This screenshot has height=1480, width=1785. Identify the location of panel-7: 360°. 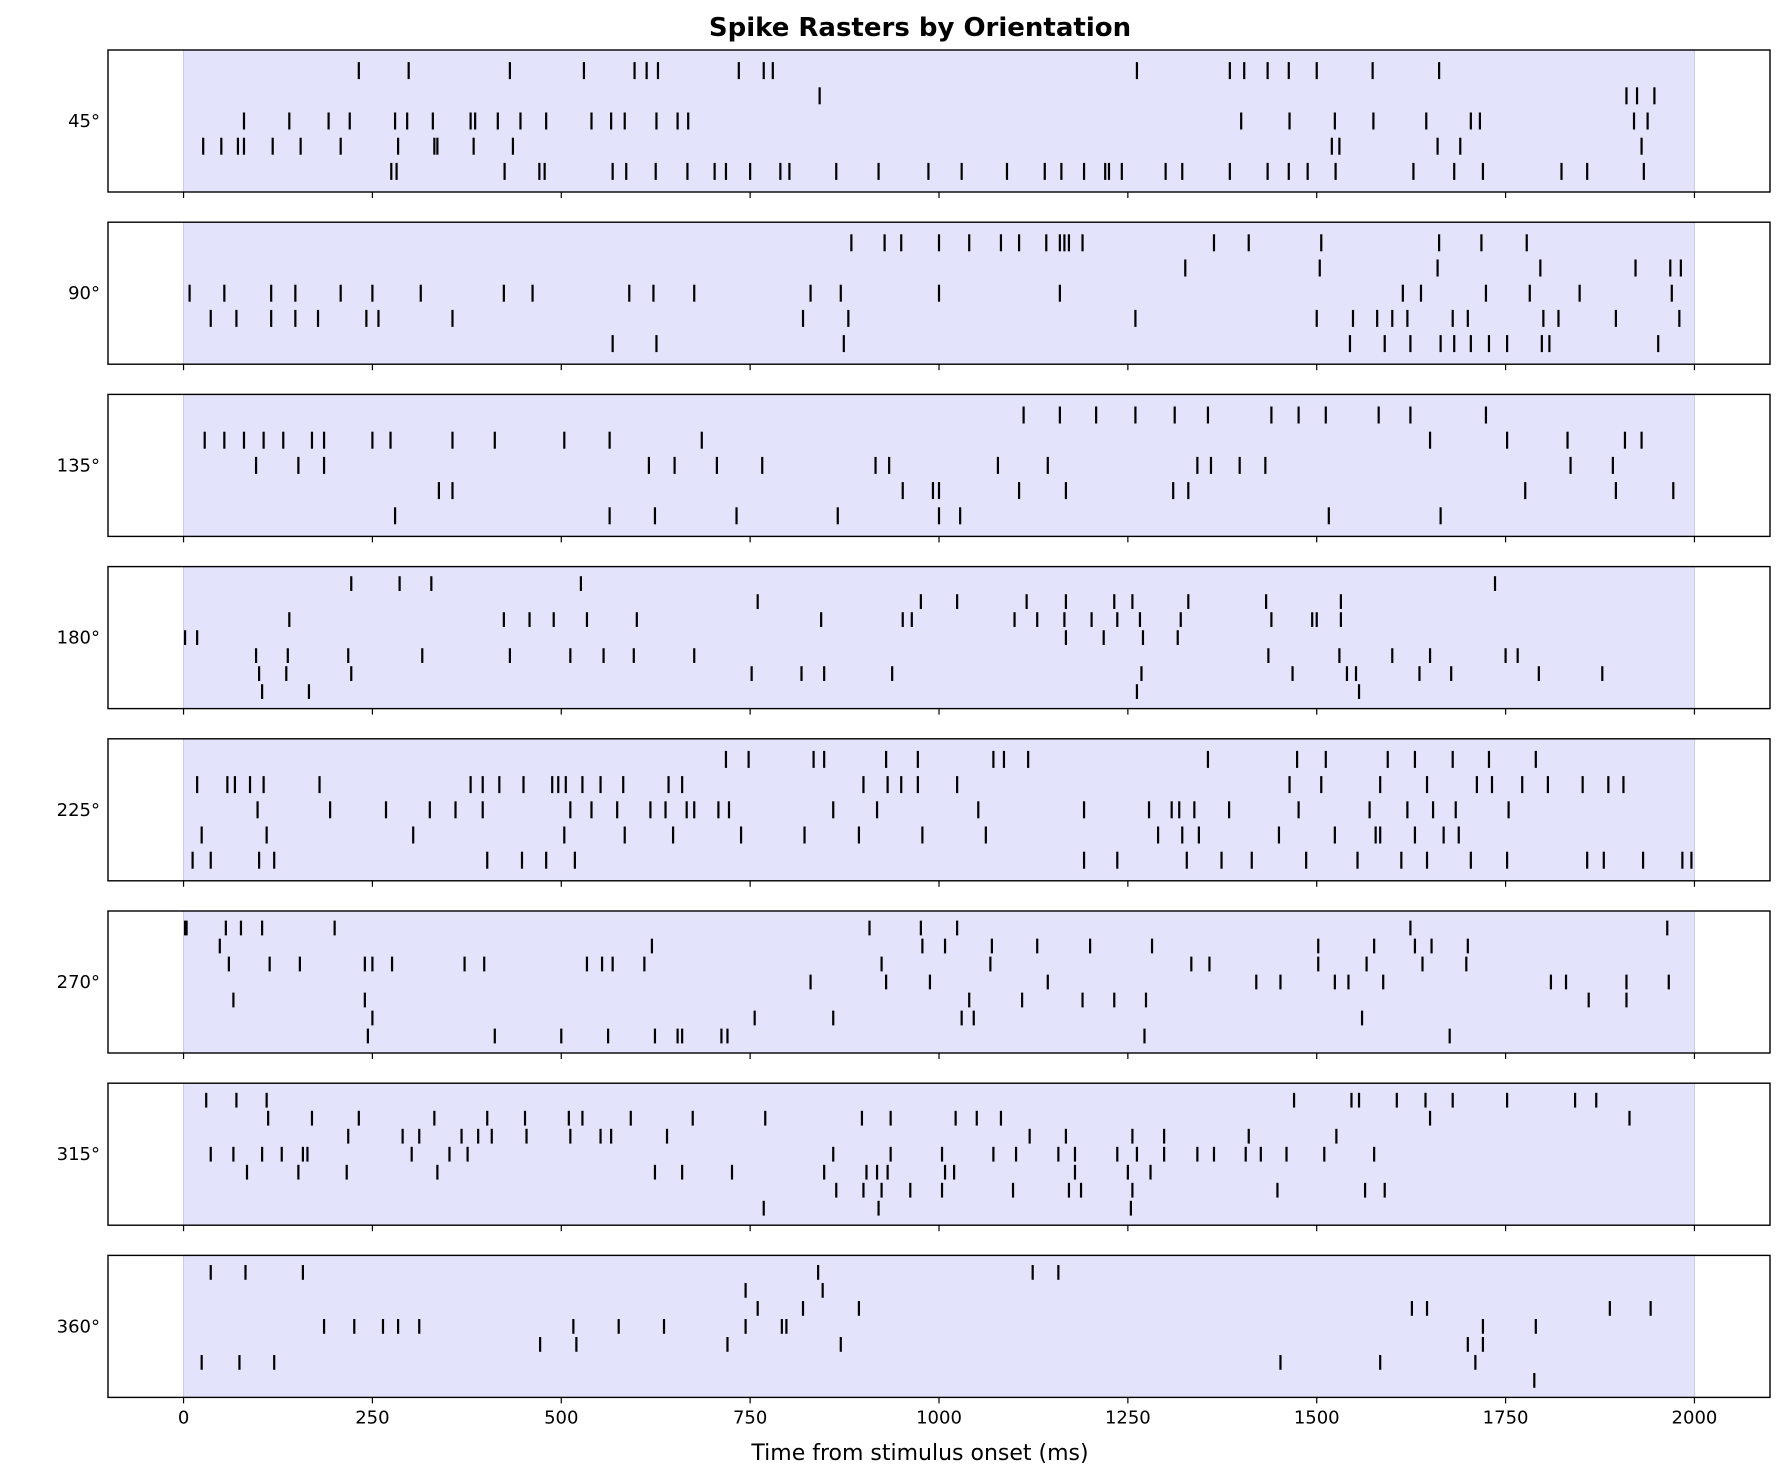
(914, 1326).